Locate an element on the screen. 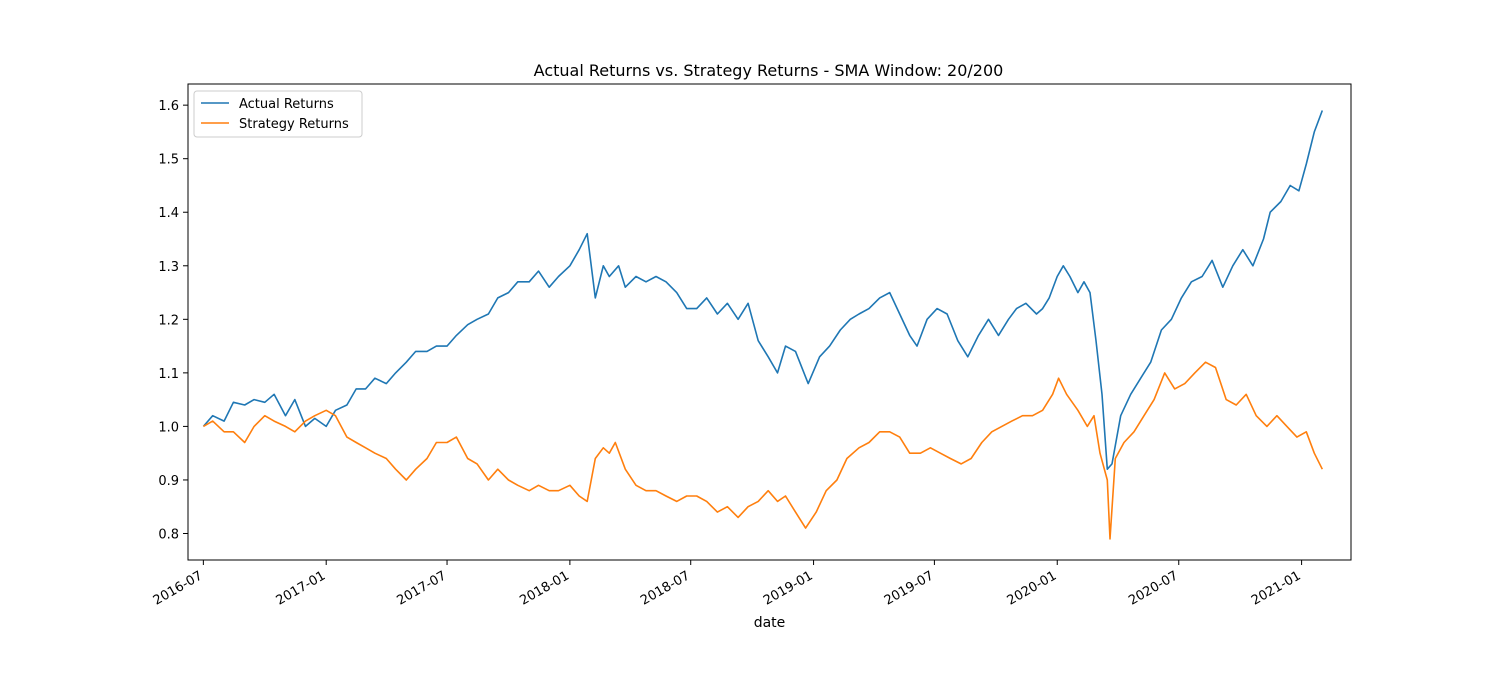 The height and width of the screenshot is (700, 1500). y-tick-label: 1.1 is located at coordinates (168, 374).